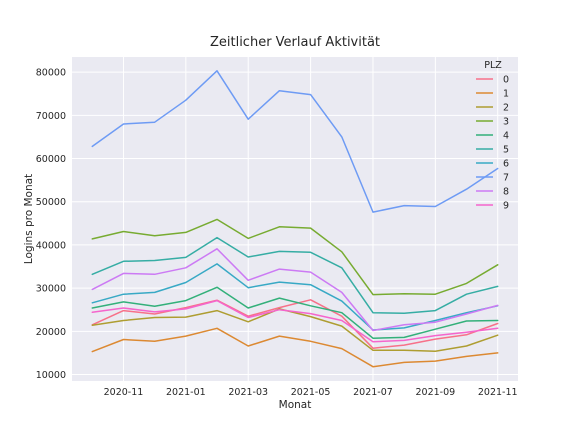 The height and width of the screenshot is (432, 576). I want to click on y-tick-label: 10000, so click(51, 375).